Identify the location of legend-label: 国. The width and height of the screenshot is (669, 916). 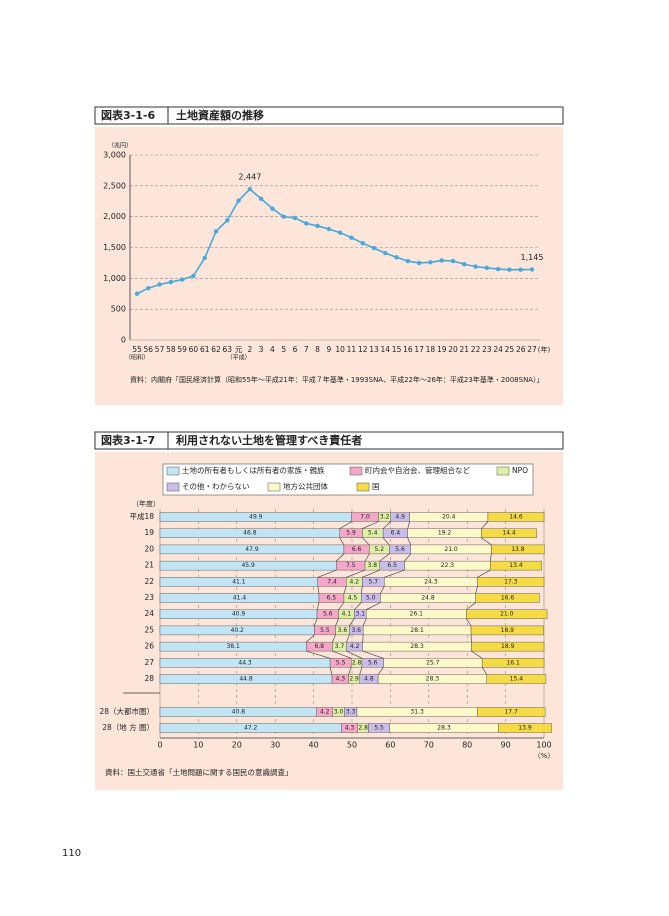
(376, 486).